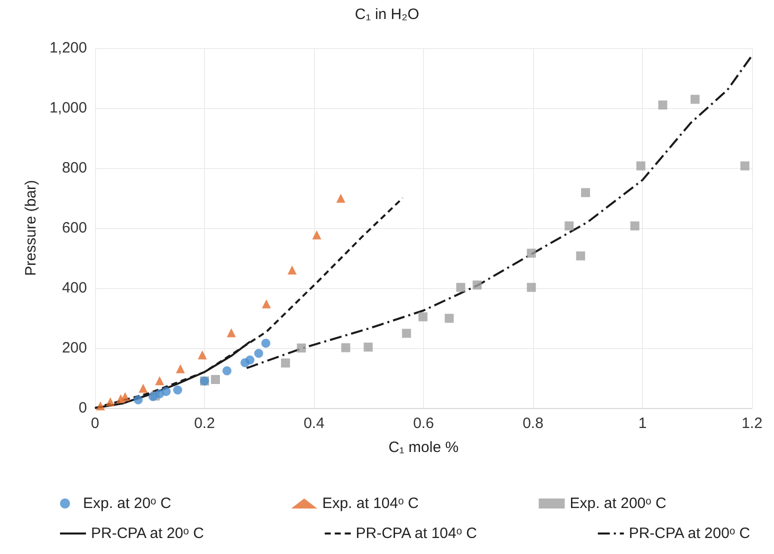 The image size is (774, 554). What do you see at coordinates (533, 423) in the screenshot?
I see `x-tick-label: 0.8` at bounding box center [533, 423].